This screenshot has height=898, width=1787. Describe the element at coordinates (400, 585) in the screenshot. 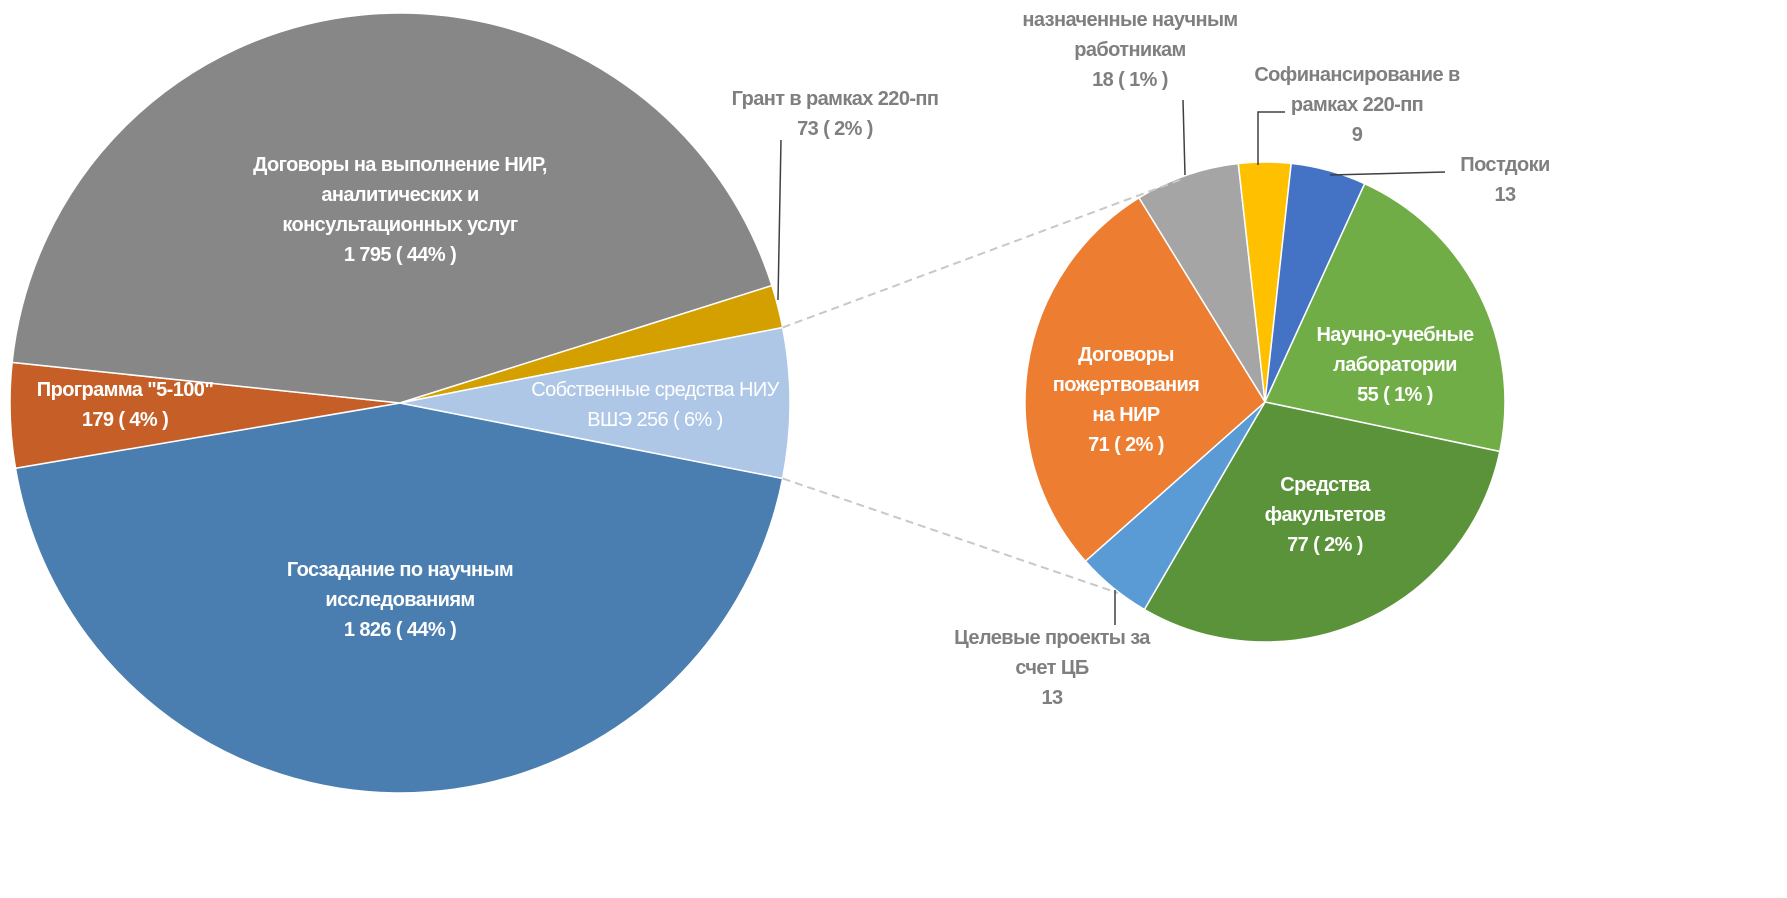

I see `category-name: Госзадание по научным исследованиям` at that location.